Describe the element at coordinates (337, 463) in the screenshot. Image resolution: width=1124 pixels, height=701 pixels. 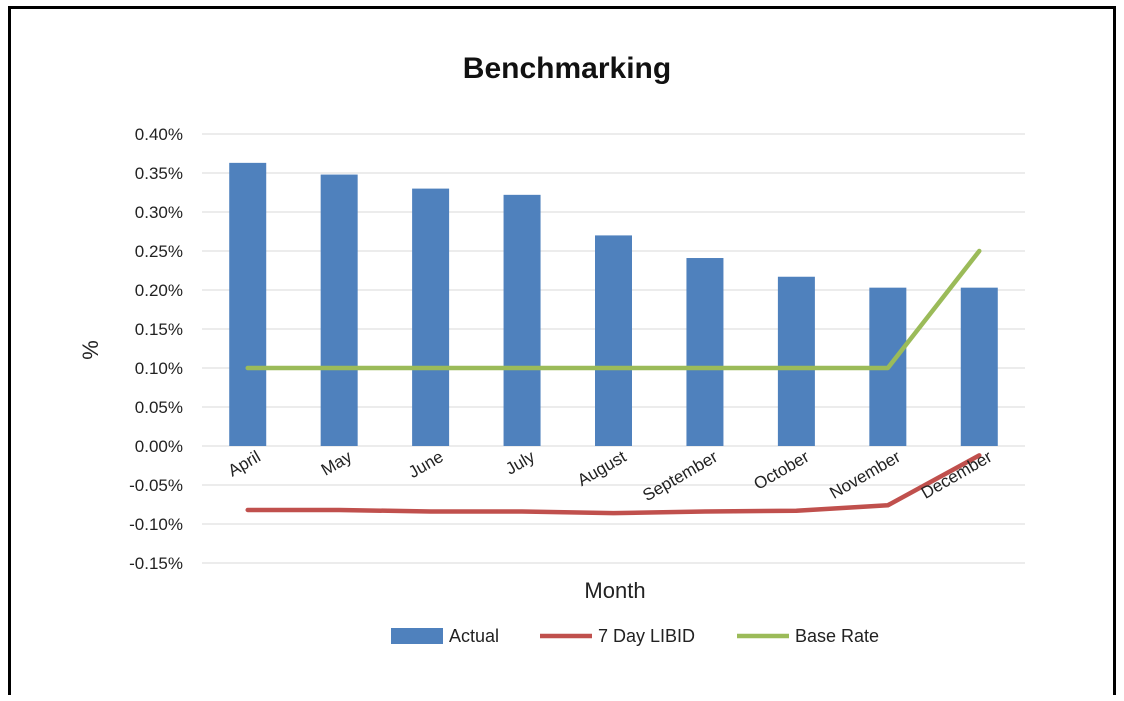
I see `x-tick-label: May` at that location.